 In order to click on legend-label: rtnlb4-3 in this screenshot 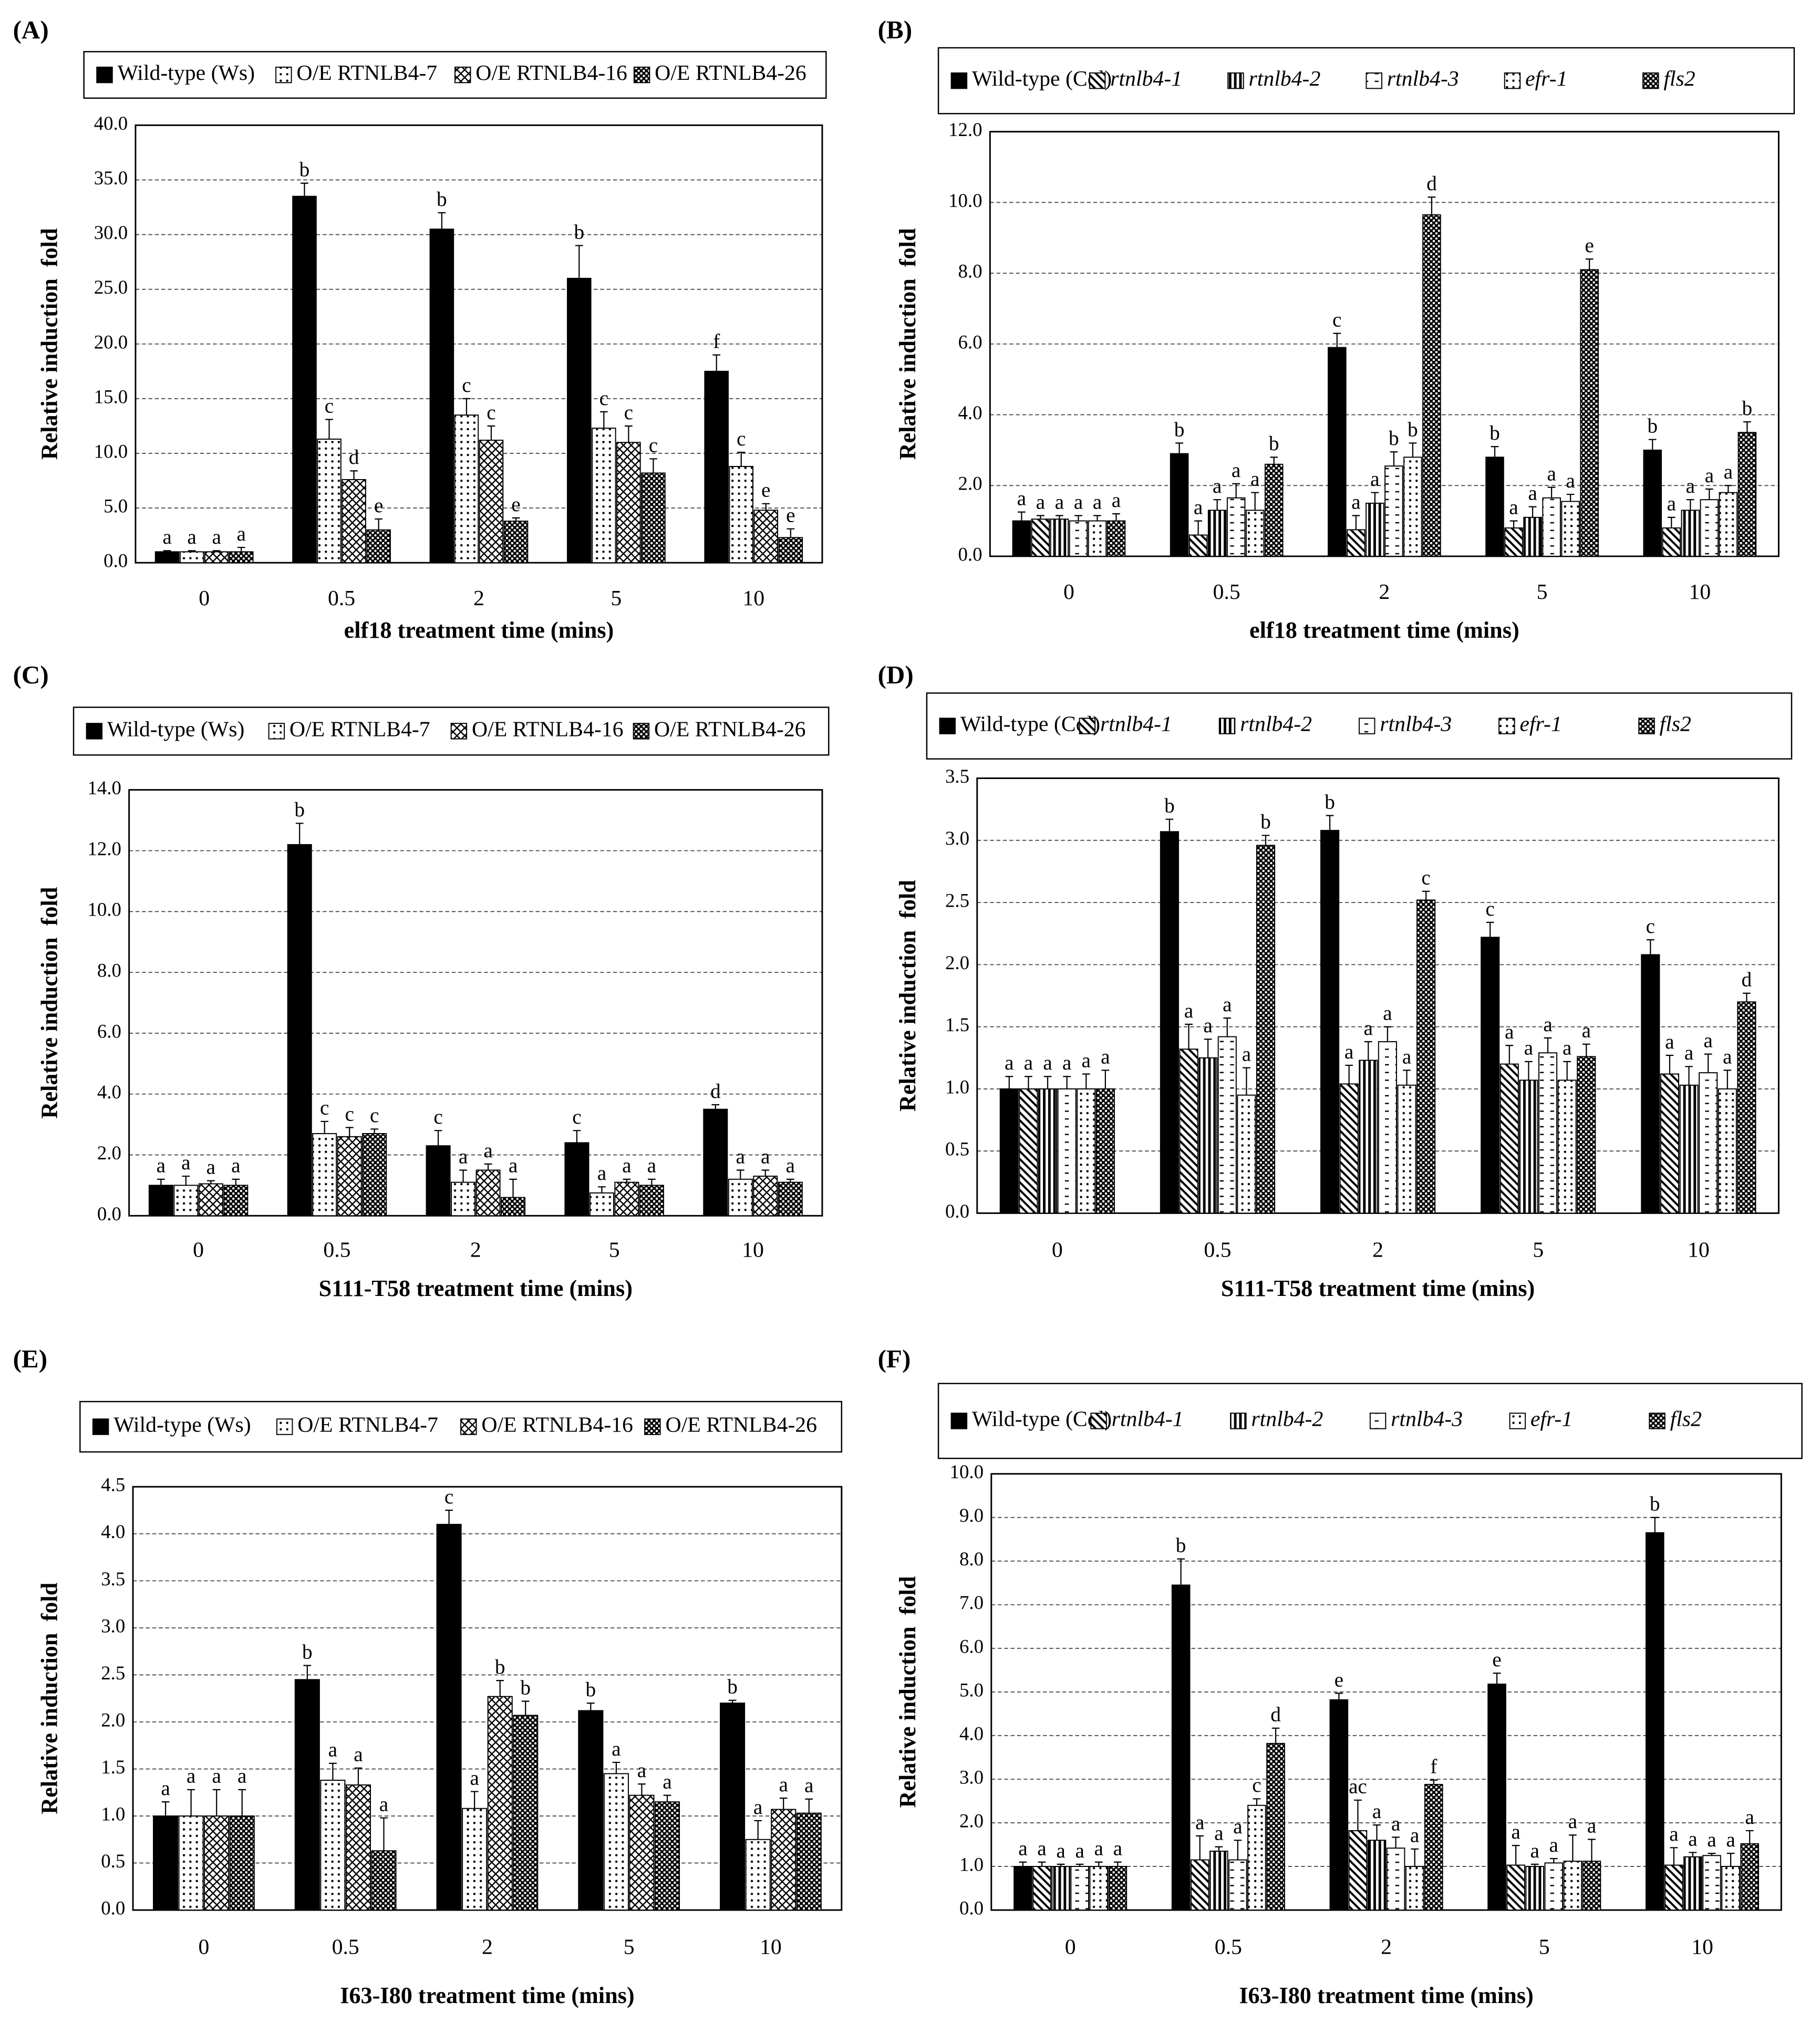, I will do `click(1423, 79)`.